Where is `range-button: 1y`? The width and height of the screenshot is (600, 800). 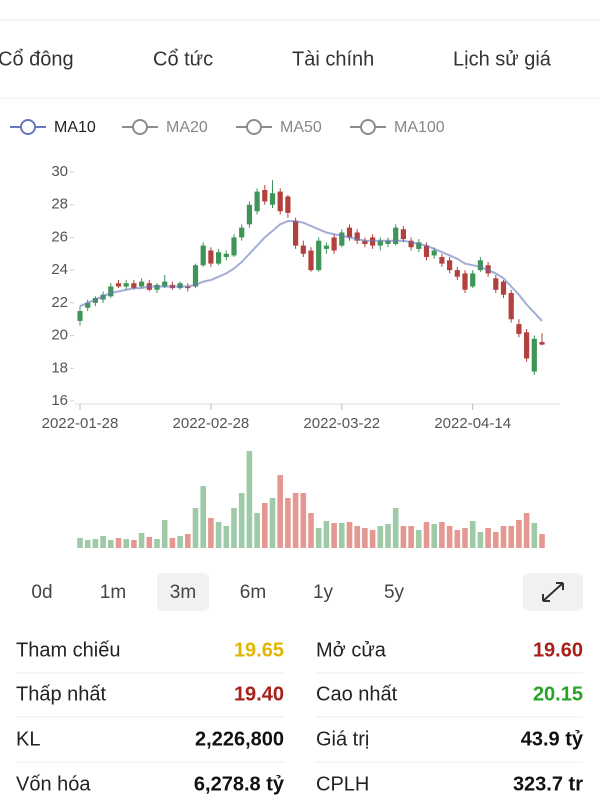 range-button: 1y is located at coordinates (323, 592).